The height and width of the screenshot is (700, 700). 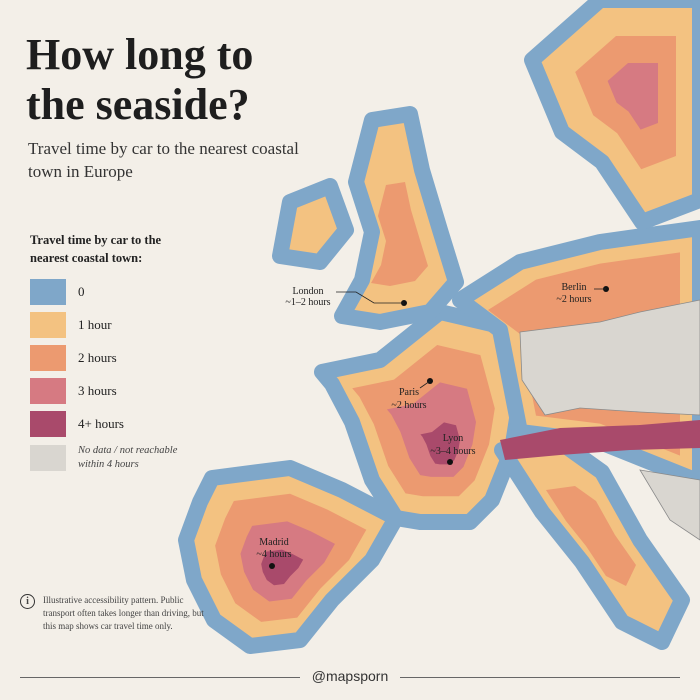 What do you see at coordinates (125, 358) in the screenshot?
I see `legend-item: 2 hours` at bounding box center [125, 358].